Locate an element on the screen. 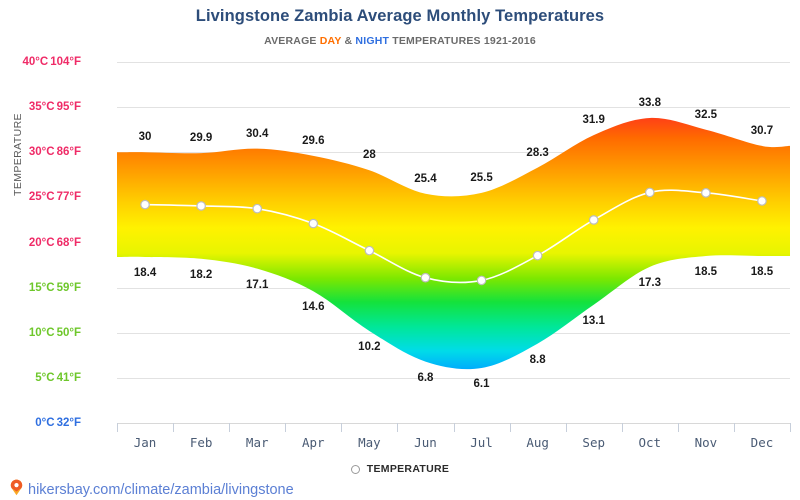 This screenshot has height=500, width=800. night-temperature-label: 14.6 is located at coordinates (313, 307).